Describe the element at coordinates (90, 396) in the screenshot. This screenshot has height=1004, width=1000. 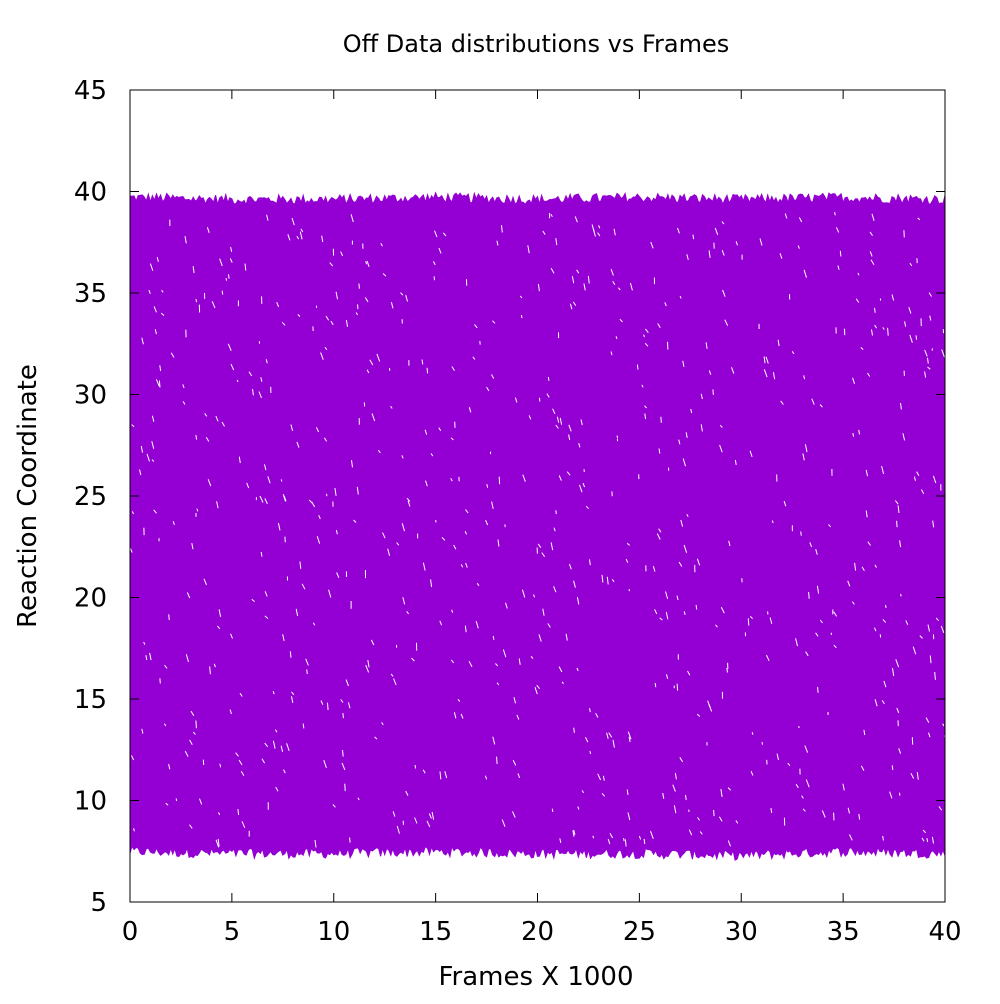
I see `y-tick-label: 30` at that location.